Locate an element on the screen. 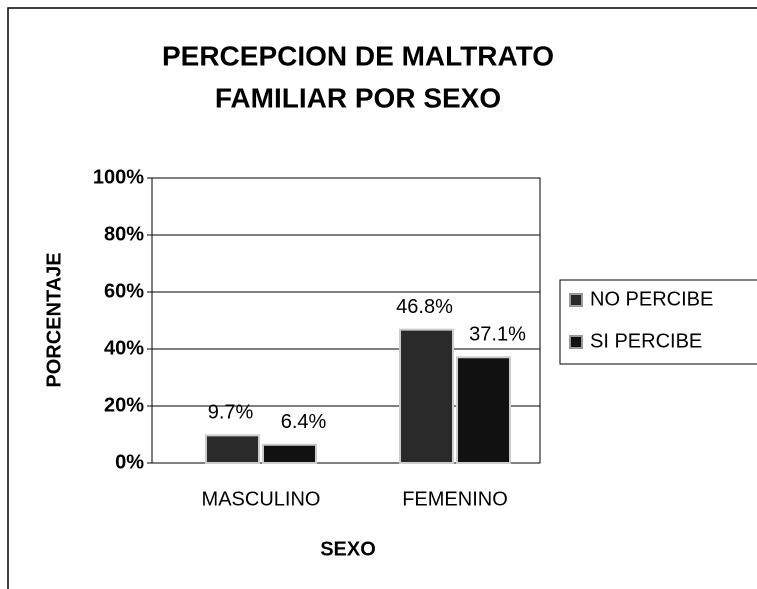  x-tick-label: MASCULINO is located at coordinates (261, 499).